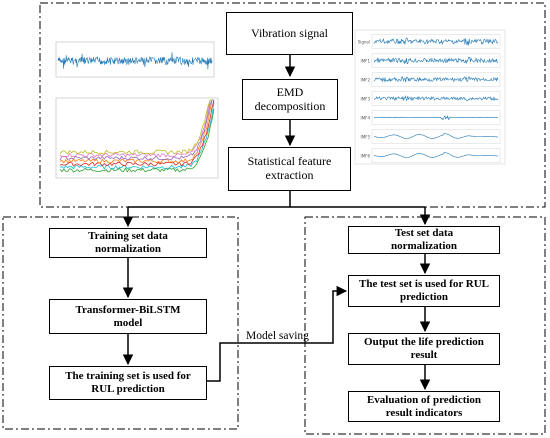  I want to click on transformer-bilstm-box: Transformer-BiLSTM model, so click(128, 316).